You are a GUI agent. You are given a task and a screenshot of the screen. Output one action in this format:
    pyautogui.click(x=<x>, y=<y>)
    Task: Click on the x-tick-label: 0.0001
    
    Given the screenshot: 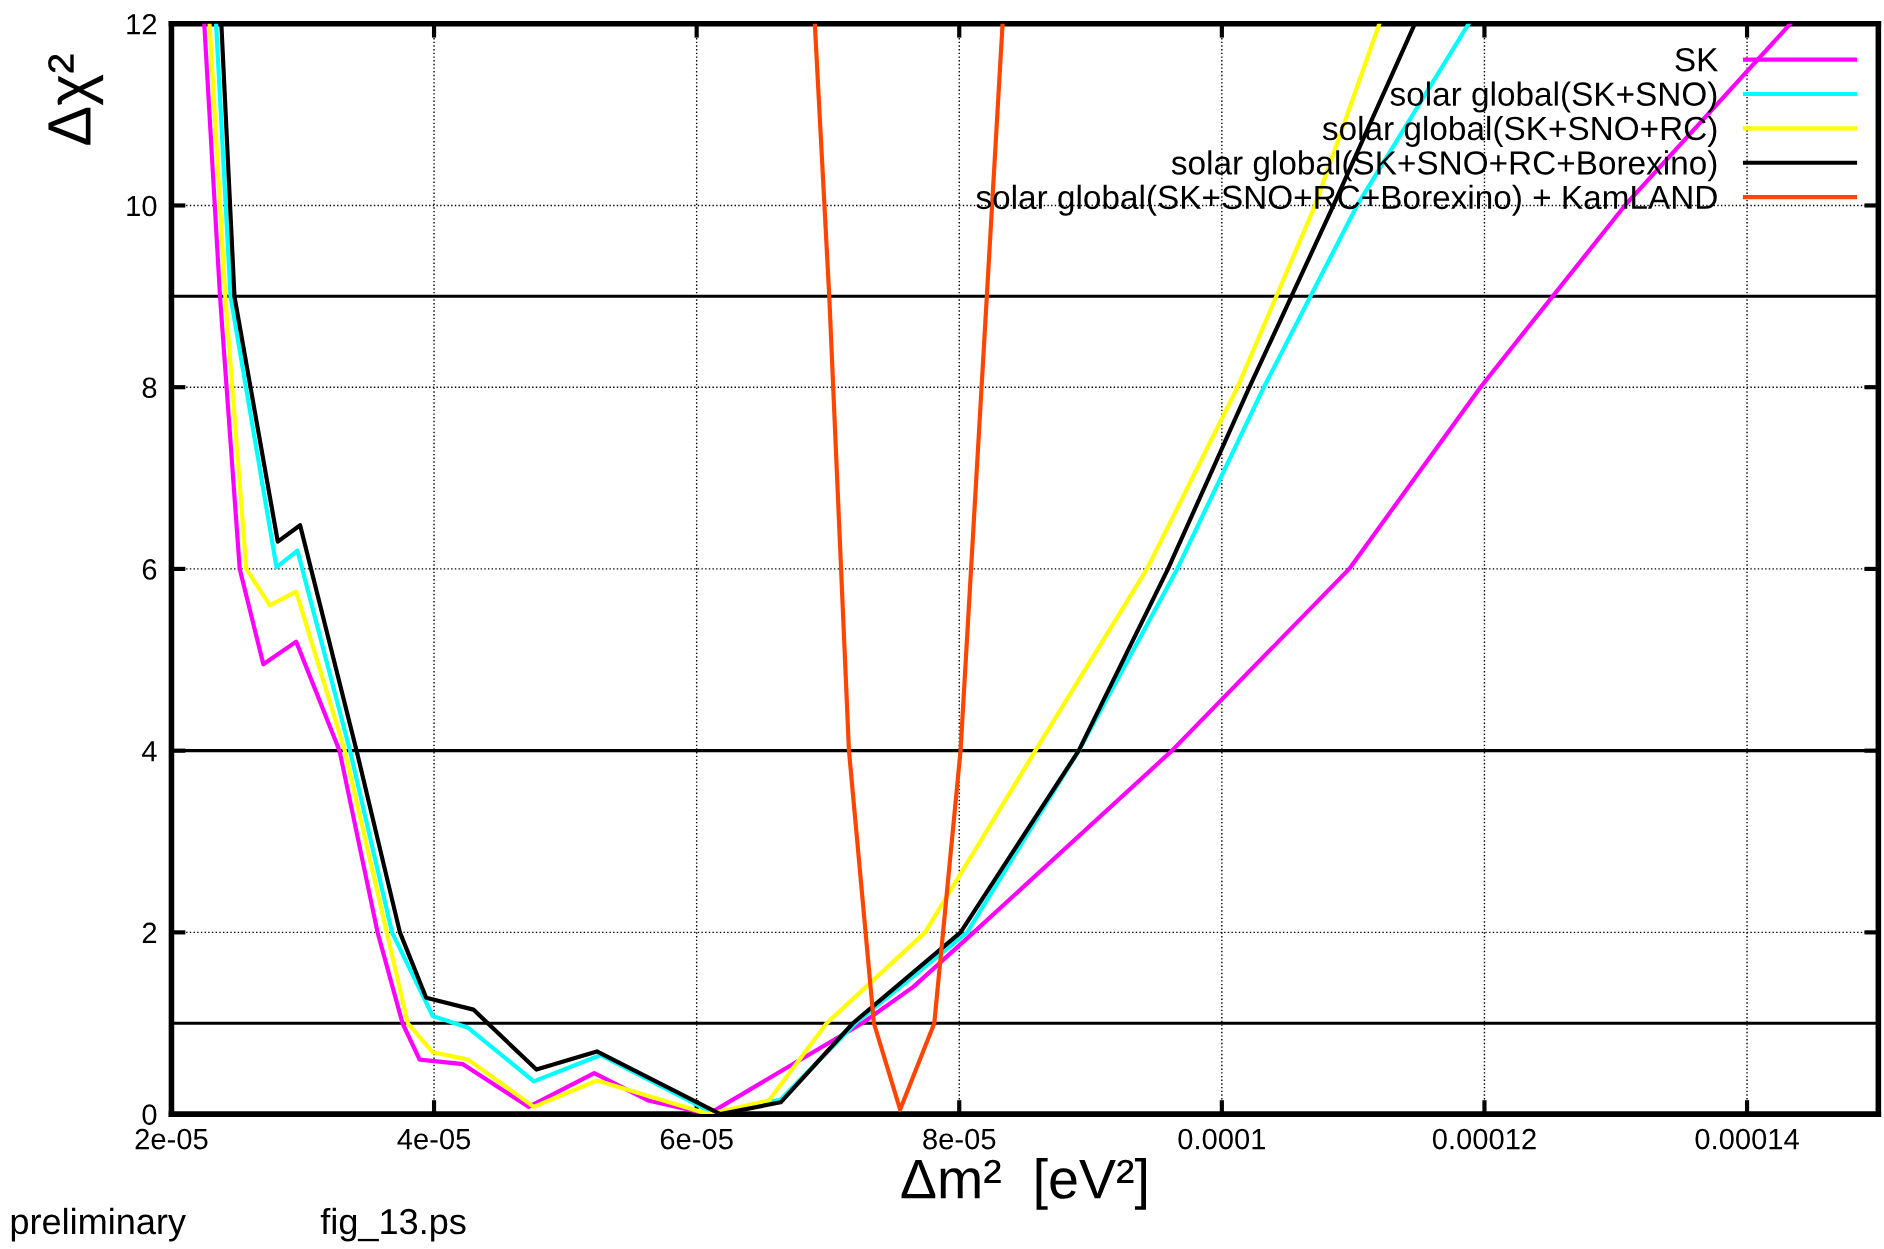 What is the action you would take?
    pyautogui.click(x=1222, y=1139)
    